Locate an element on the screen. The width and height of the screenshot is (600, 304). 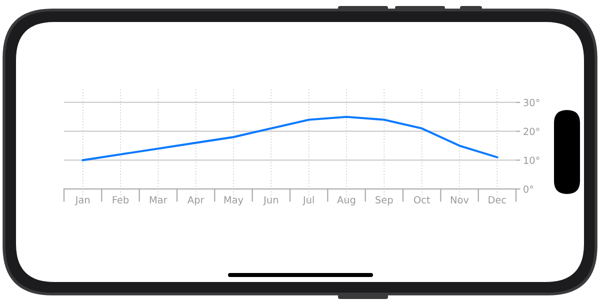
x-tick-label: Apr is located at coordinates (196, 201).